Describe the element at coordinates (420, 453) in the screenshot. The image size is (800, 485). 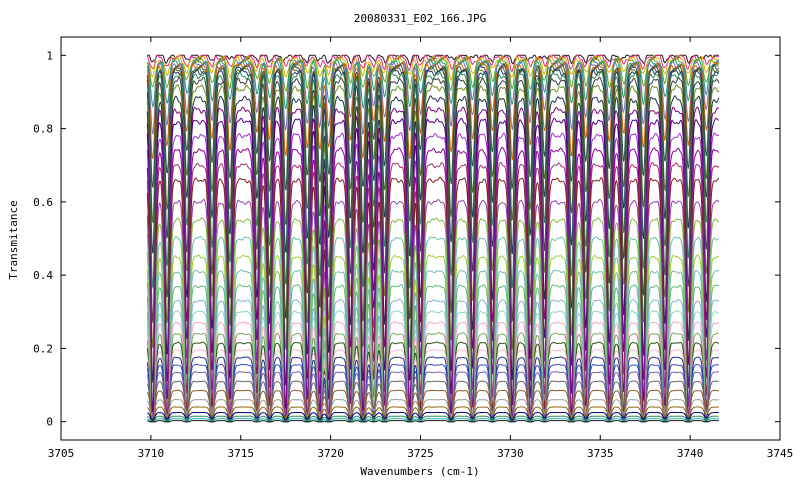
I see `x-tick-label: 3725` at that location.